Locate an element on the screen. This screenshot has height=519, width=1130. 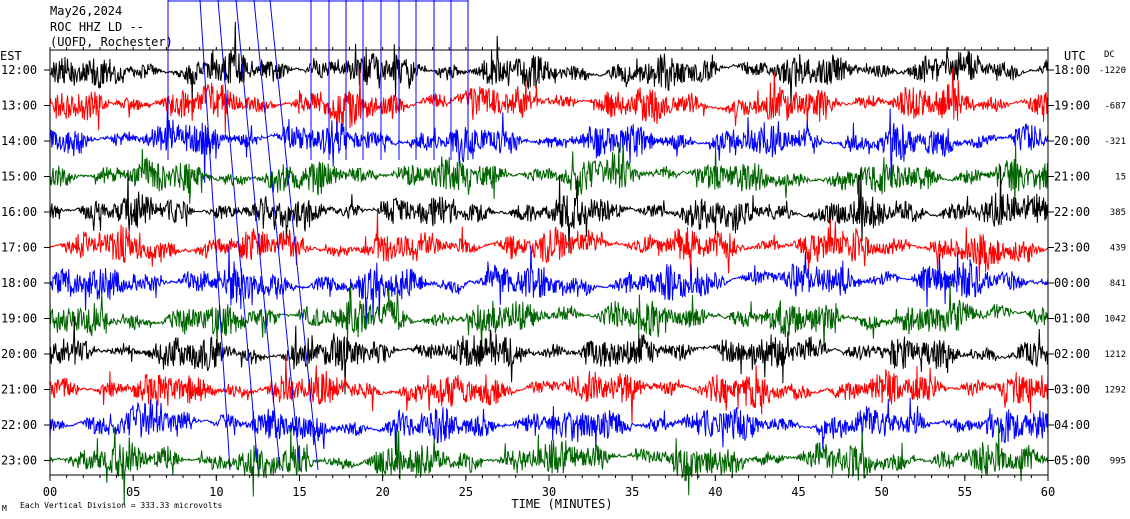
utc-time-label: 02:00 is located at coordinates (1072, 354).